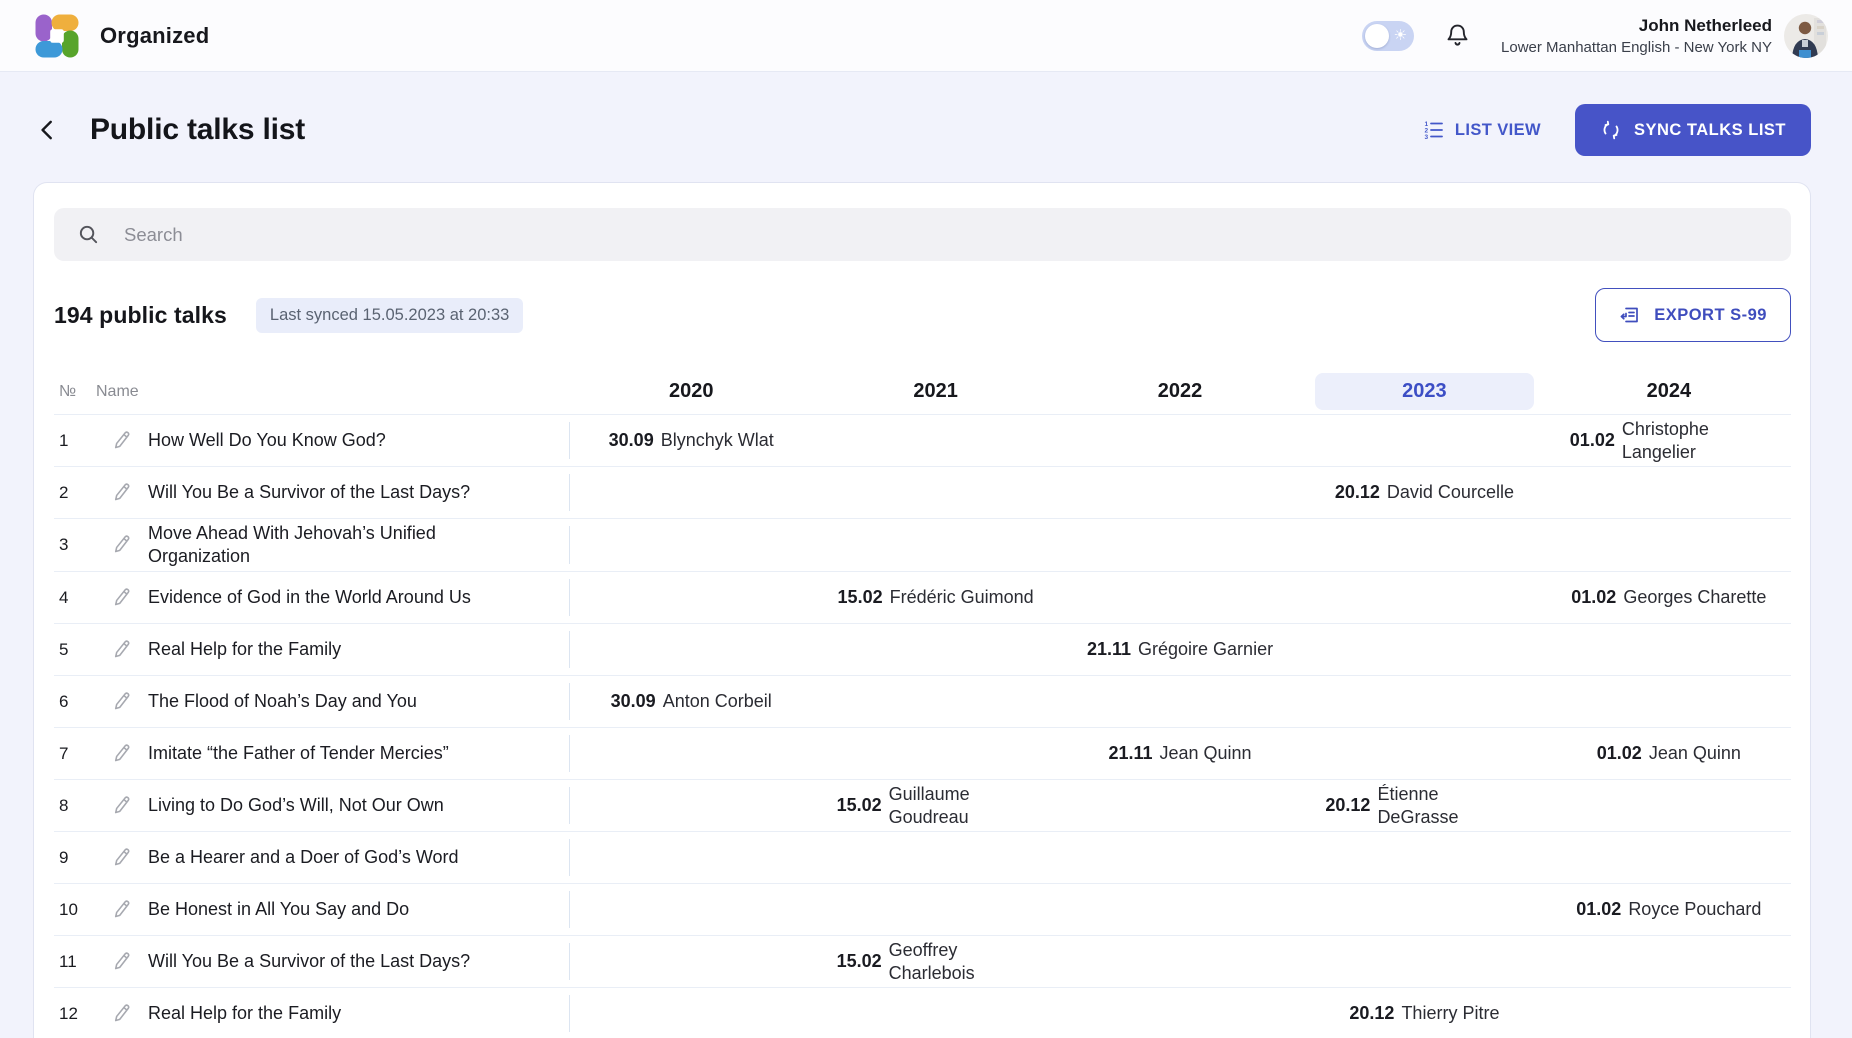  I want to click on year-cell-2023: 20.12 Étienne DeGrasse, so click(1424, 806).